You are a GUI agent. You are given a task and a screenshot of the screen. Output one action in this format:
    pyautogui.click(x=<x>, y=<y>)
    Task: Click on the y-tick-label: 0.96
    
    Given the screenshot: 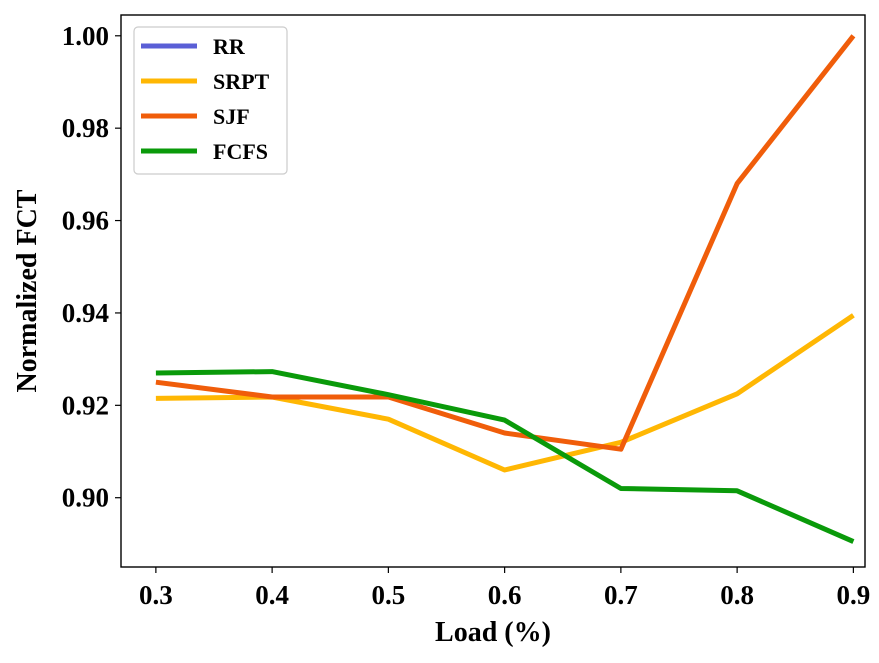 What is the action you would take?
    pyautogui.click(x=85, y=221)
    